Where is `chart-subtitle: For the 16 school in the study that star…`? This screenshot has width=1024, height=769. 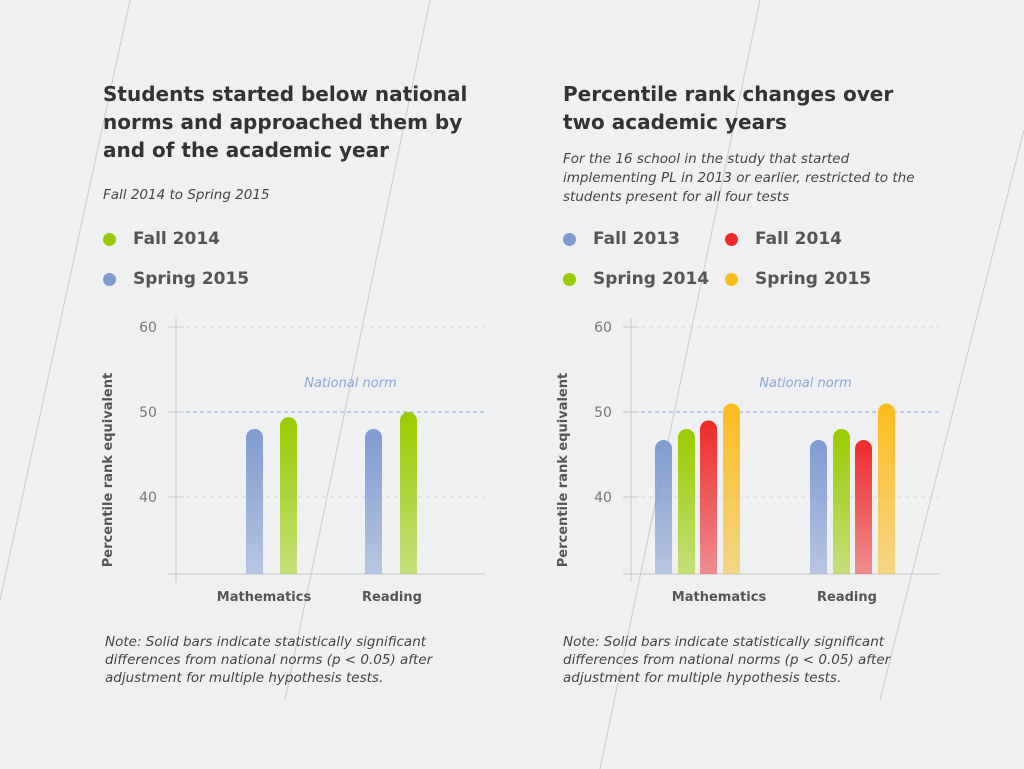
chart-subtitle: For the 16 school in the study that star… is located at coordinates (739, 178).